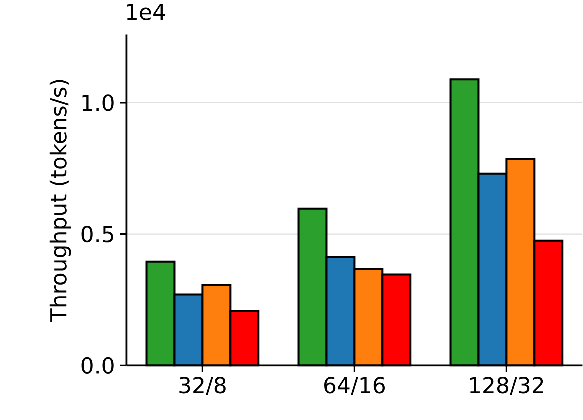 Image resolution: width=583 pixels, height=420 pixels. I want to click on x-tick-label: 32/8, so click(203, 386).